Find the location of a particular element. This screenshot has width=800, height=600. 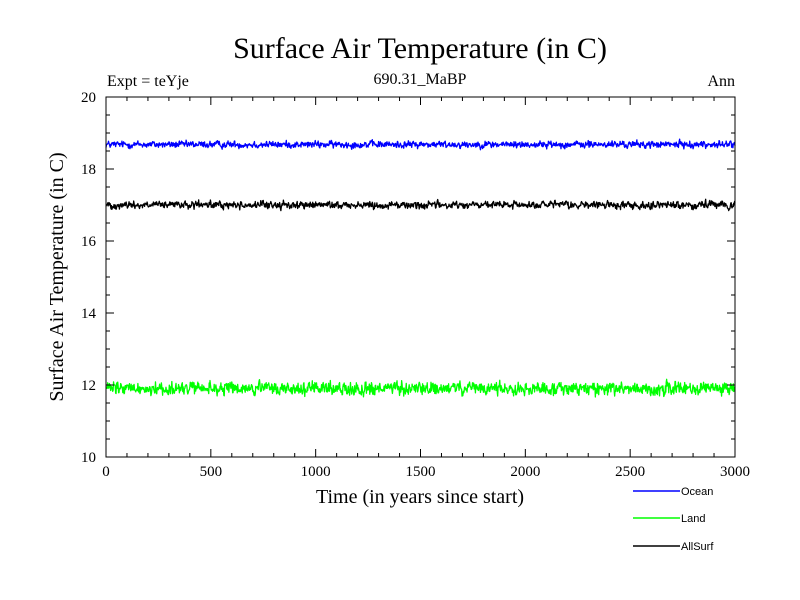

y-tick-label: 10 is located at coordinates (88, 458).